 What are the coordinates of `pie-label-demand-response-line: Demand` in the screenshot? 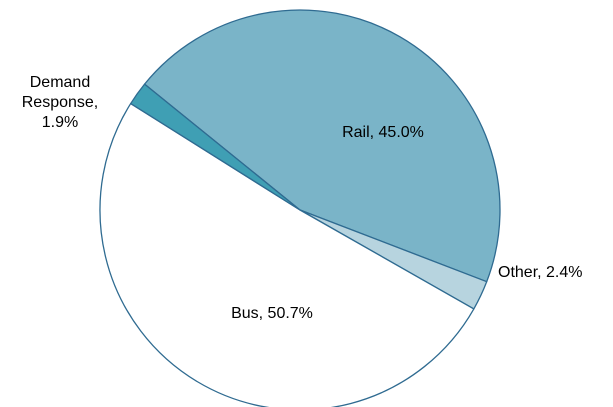 It's located at (60, 82).